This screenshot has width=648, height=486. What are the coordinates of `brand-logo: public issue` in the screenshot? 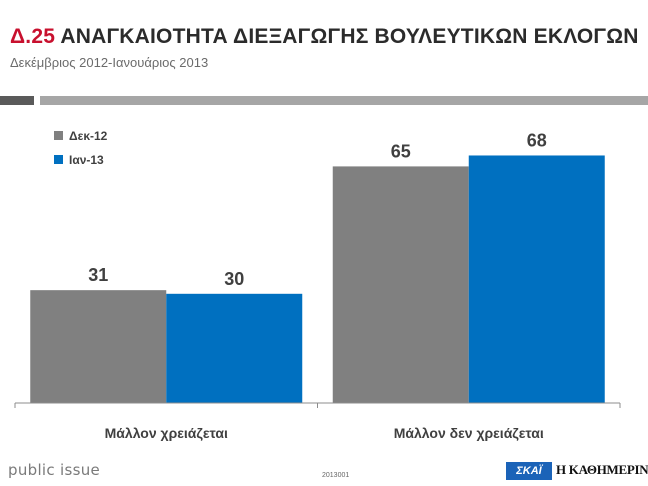 It's located at (54, 470).